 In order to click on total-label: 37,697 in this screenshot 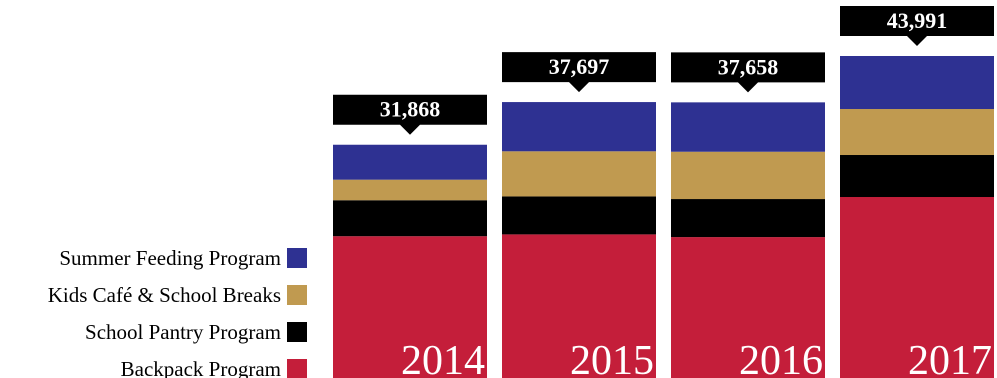, I will do `click(579, 66)`.